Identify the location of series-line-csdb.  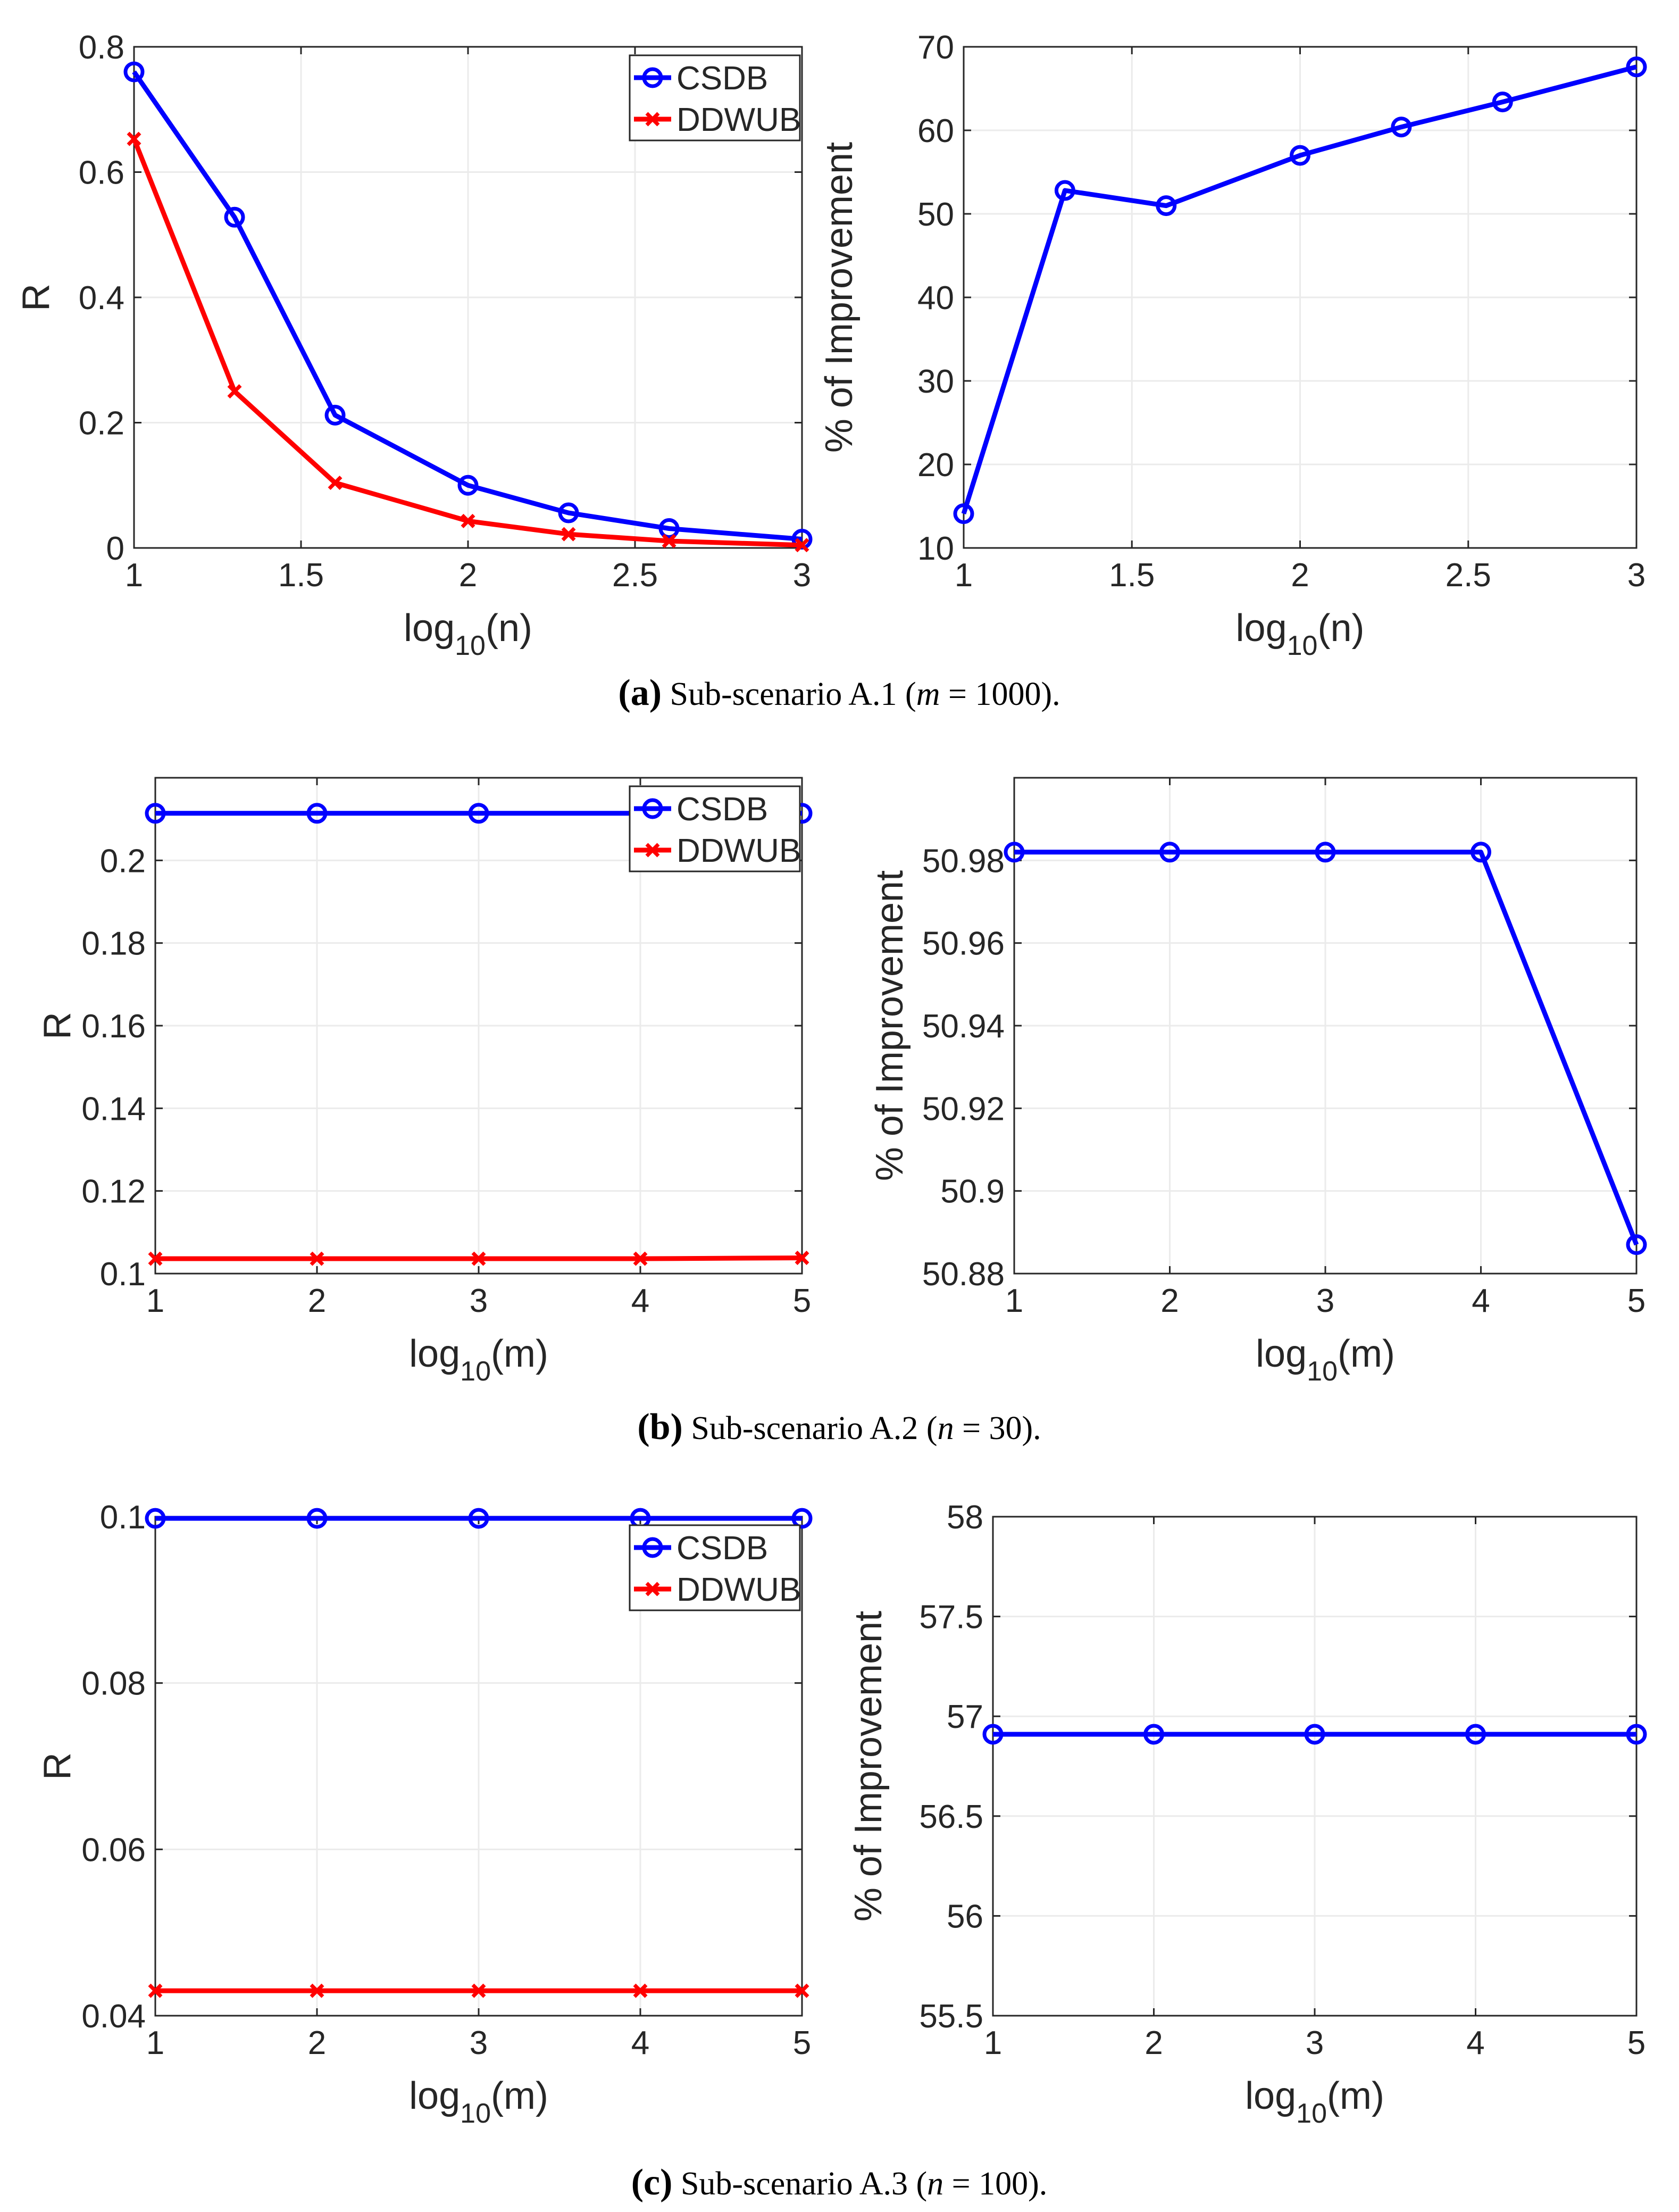
(467, 306).